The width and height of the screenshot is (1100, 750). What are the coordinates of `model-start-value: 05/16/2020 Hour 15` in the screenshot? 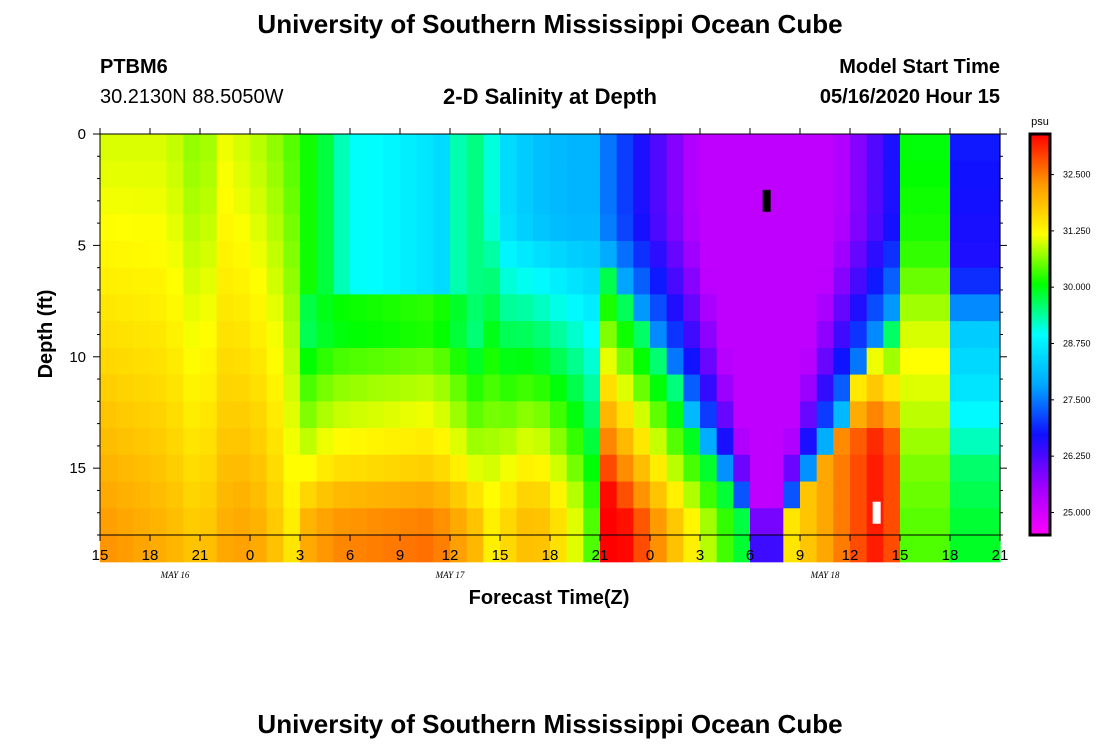 It's located at (909, 97).